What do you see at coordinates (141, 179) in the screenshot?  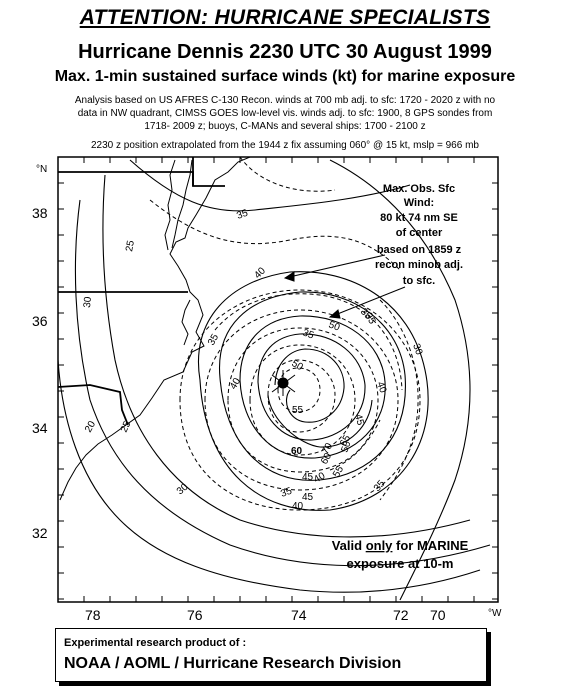 I see `state-border-md-pa` at bounding box center [141, 179].